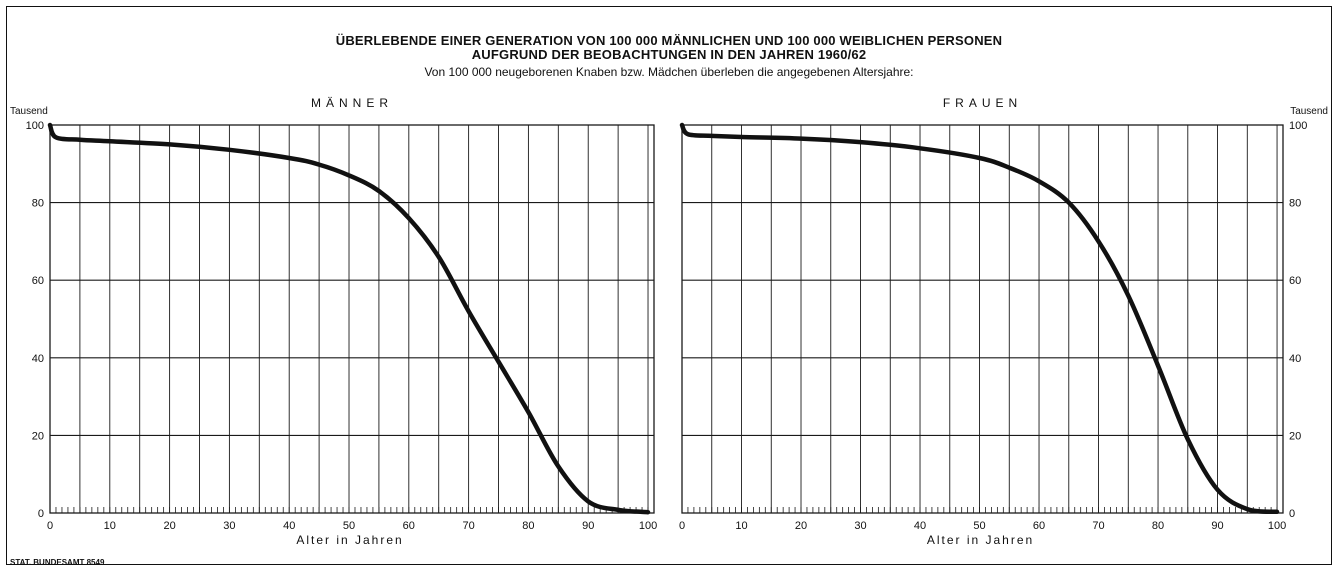 This screenshot has height=571, width=1338. I want to click on frauen-ytick-label: 60, so click(1295, 281).